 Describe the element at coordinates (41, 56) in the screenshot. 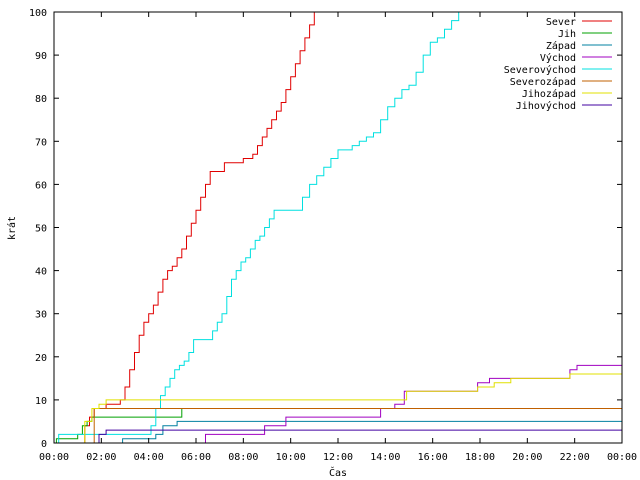

I see `y-tick-label: 90` at that location.